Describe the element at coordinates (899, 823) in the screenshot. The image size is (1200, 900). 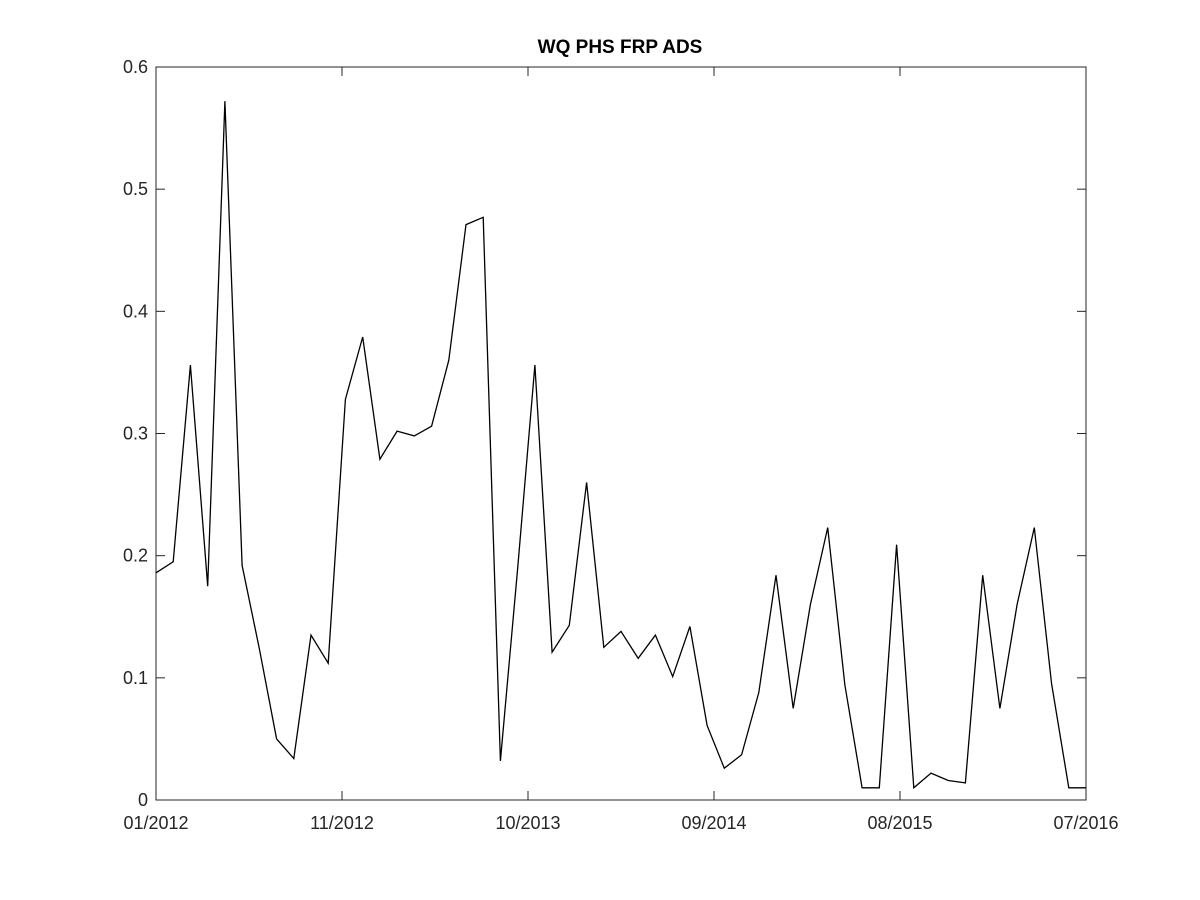
I see `x-tick-label: 08/2015` at that location.